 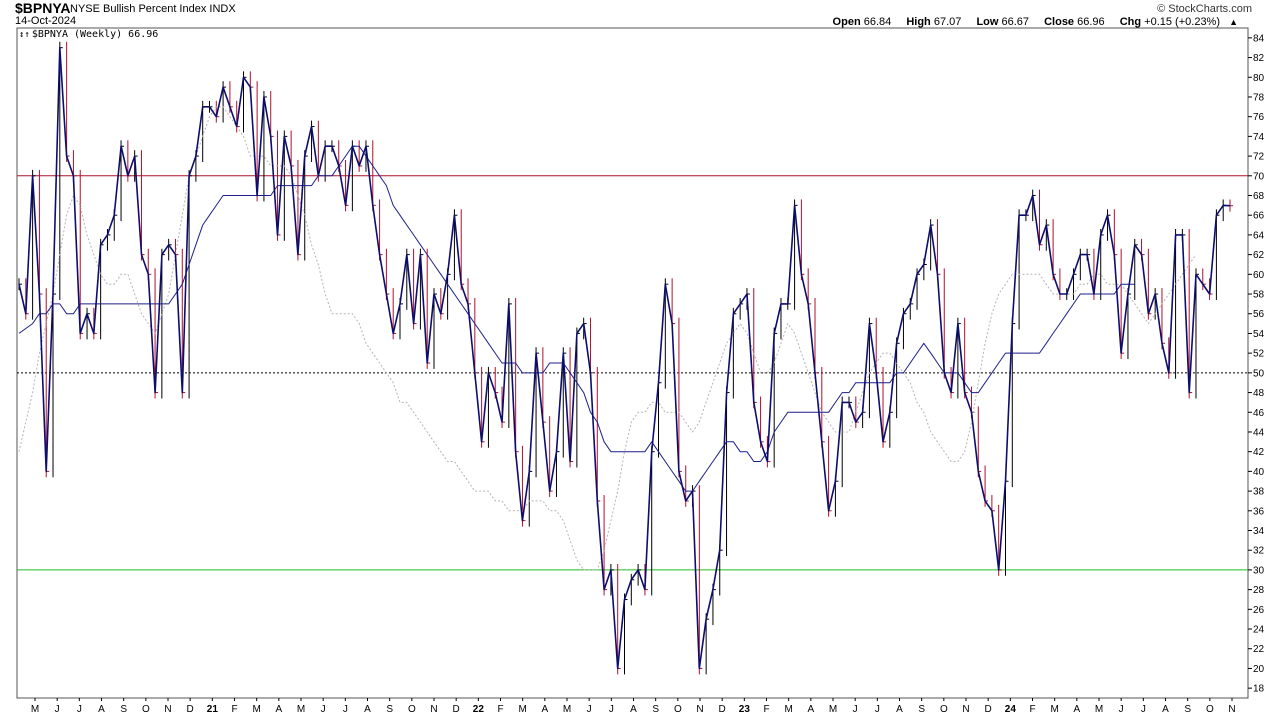 I want to click on y-tick-label: 72, so click(x=1259, y=157).